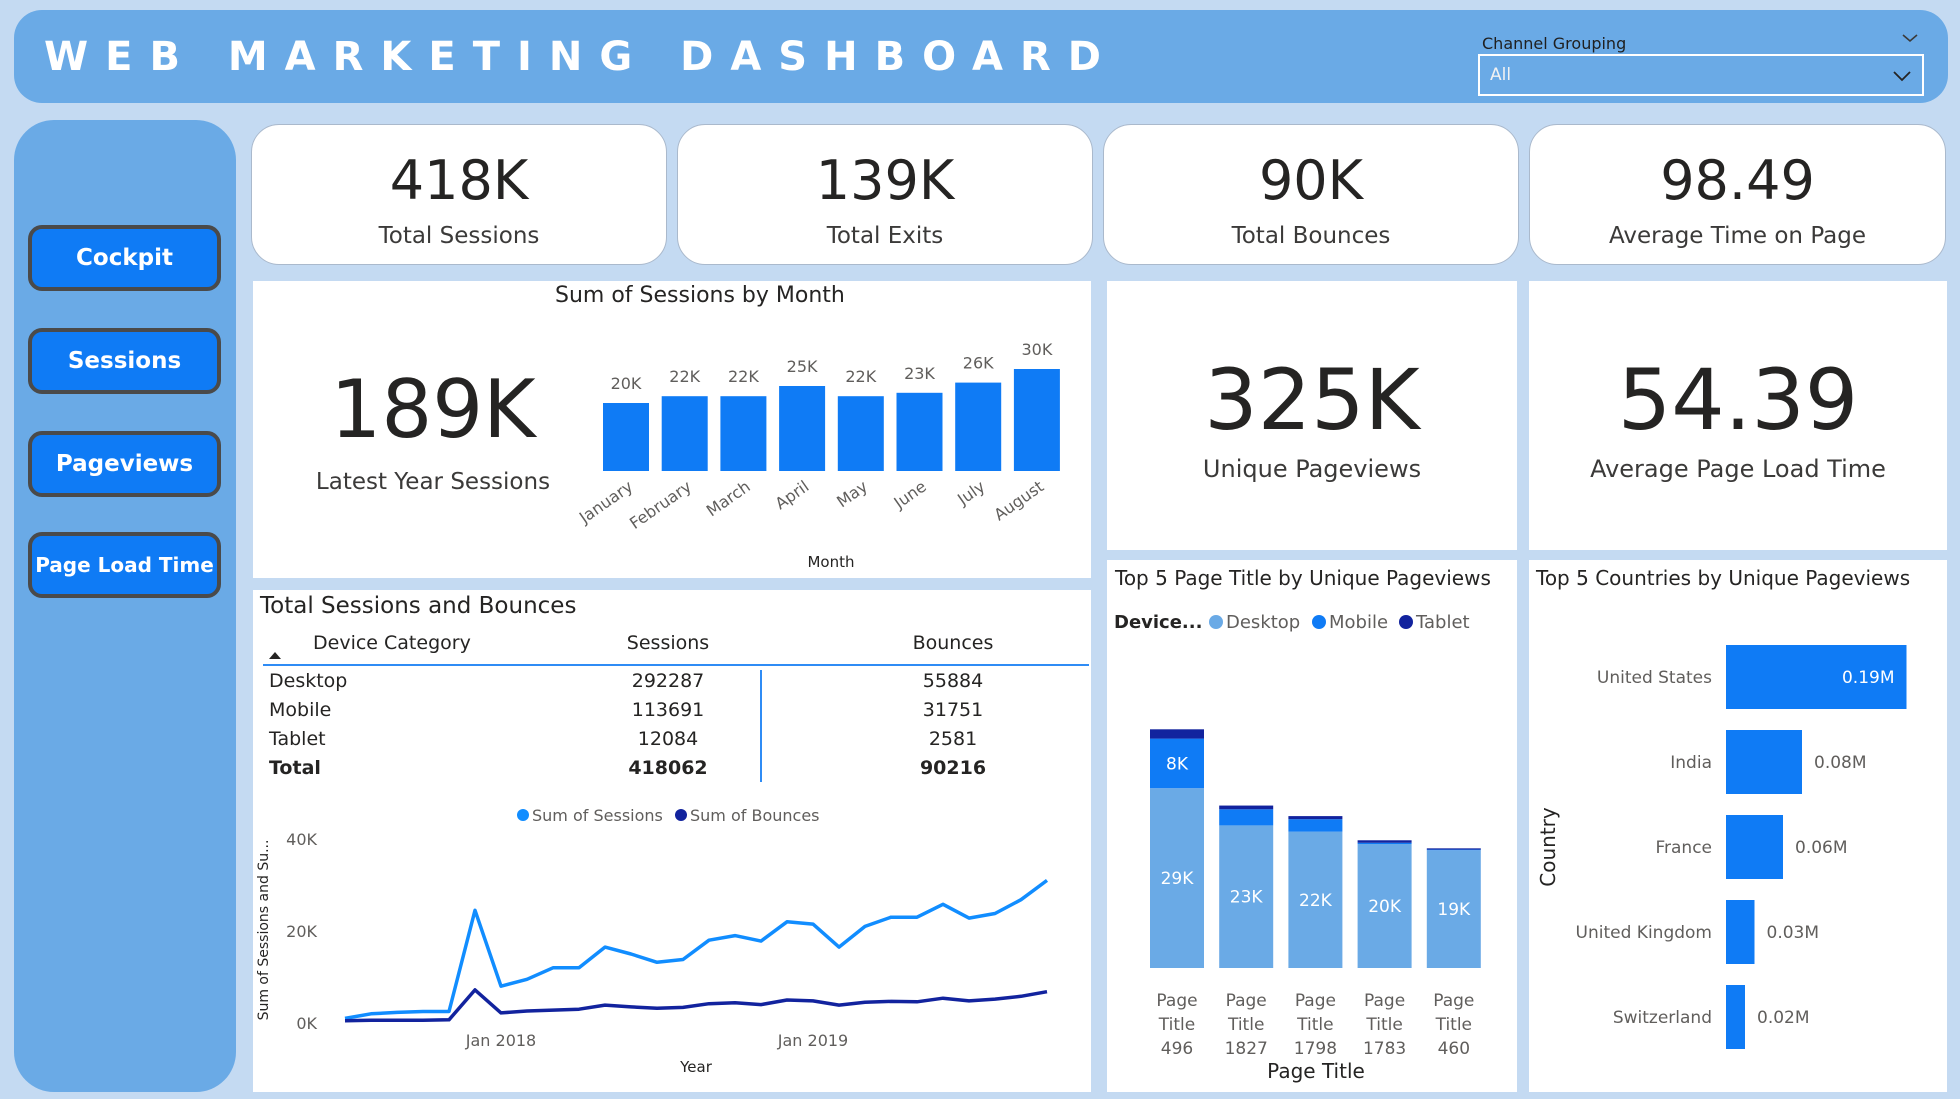 The image size is (1960, 1099). I want to click on table-header-row: Device Category Sessions Bounces, so click(676, 646).